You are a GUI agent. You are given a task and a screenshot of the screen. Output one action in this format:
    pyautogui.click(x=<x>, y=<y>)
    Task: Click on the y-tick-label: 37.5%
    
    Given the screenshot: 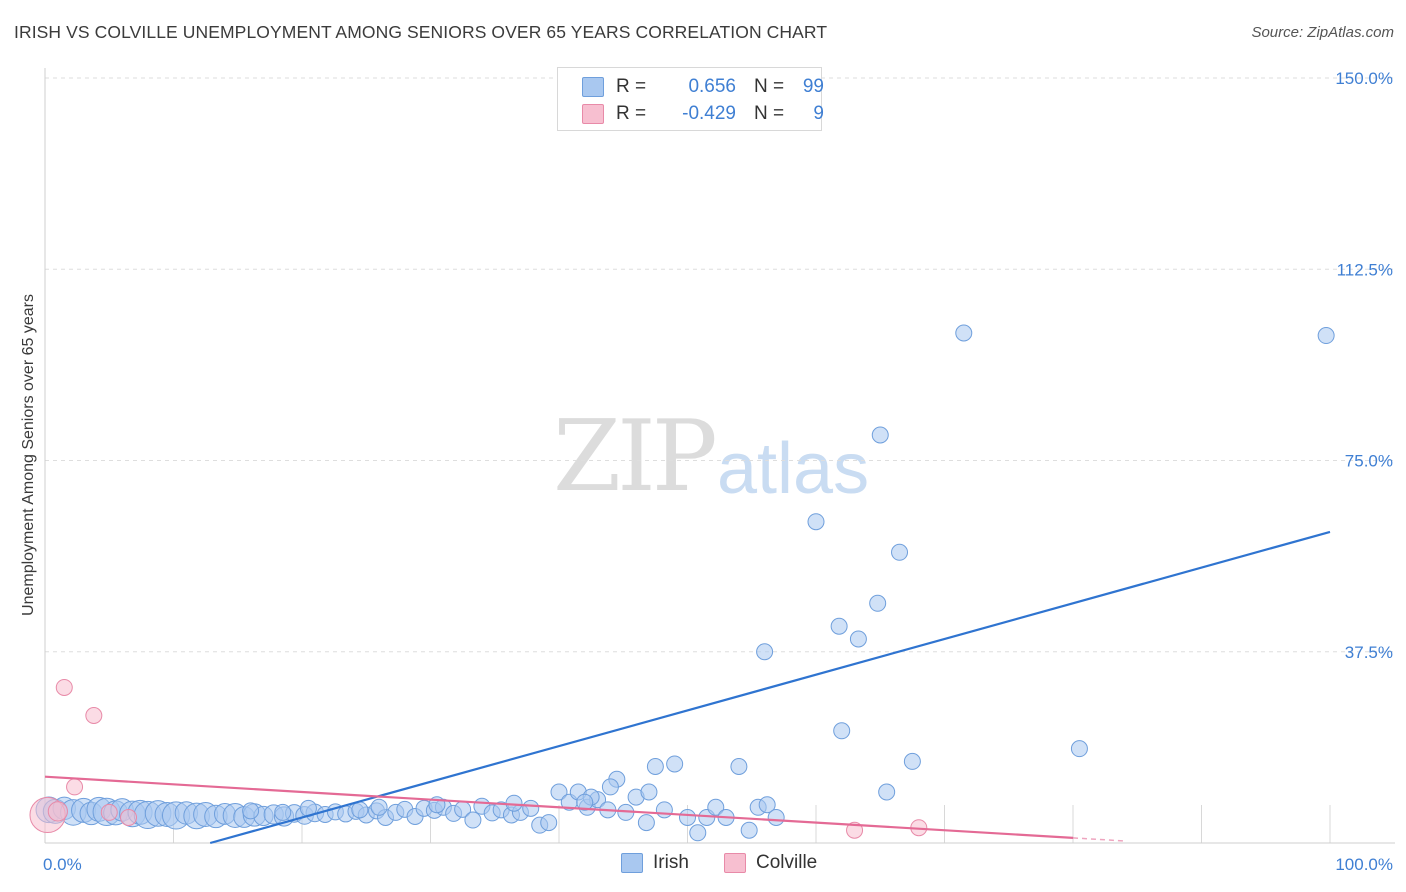 What is the action you would take?
    pyautogui.click(x=1369, y=652)
    